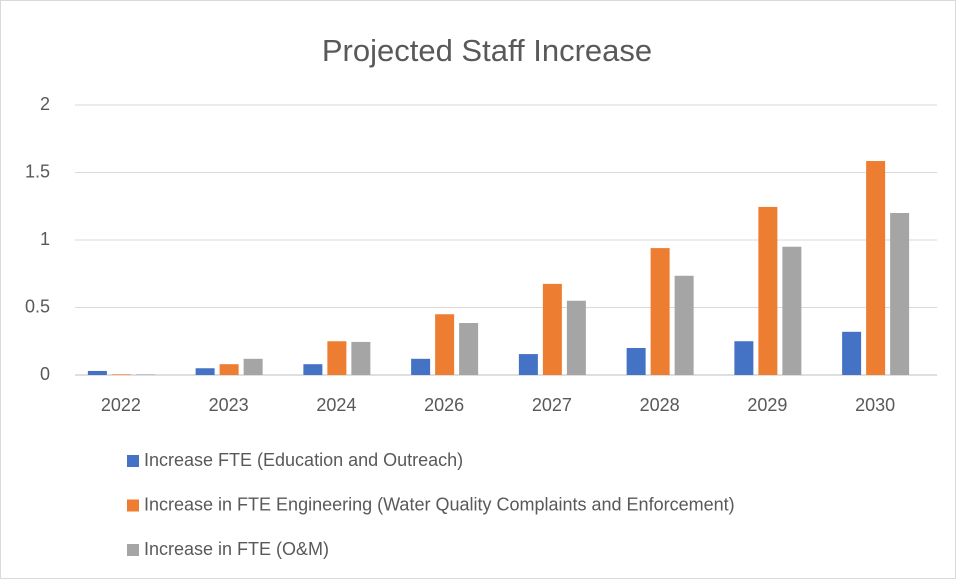 The width and height of the screenshot is (956, 579). I want to click on legend-label: Increase in FTE (O&M), so click(236, 549).